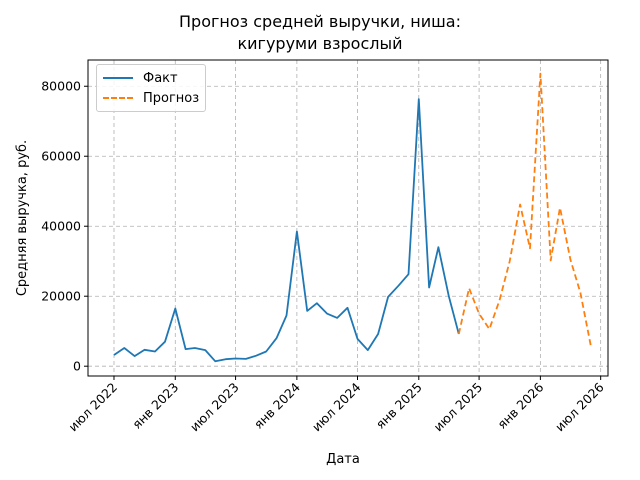  What do you see at coordinates (151, 88) in the screenshot?
I see `legend: Факт Прогноз` at bounding box center [151, 88].